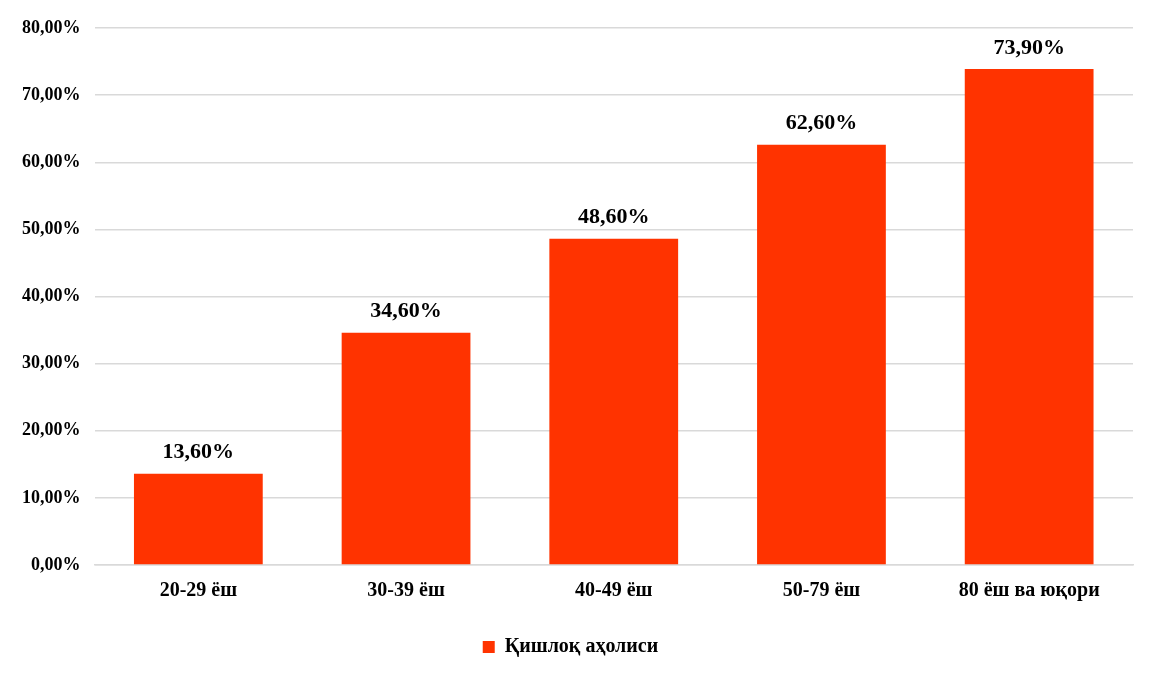  I want to click on legend-label: Қишлоқ аҳолиси, so click(581, 646).